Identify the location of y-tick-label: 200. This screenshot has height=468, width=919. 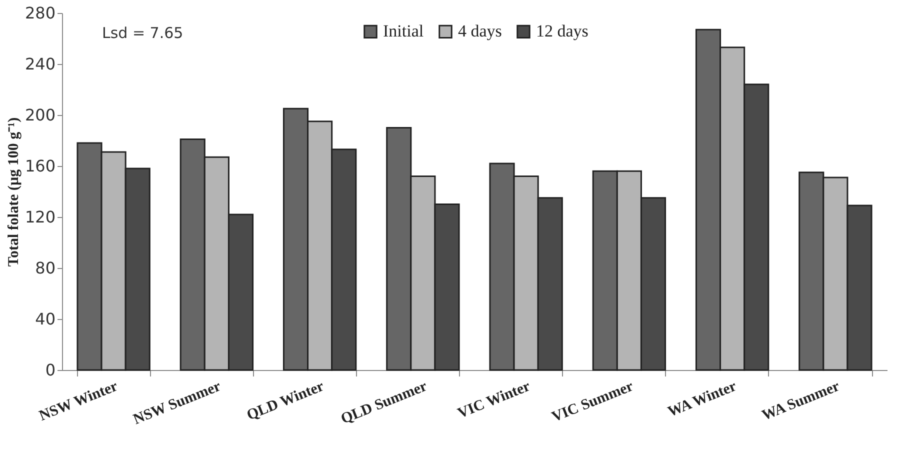
(40, 115).